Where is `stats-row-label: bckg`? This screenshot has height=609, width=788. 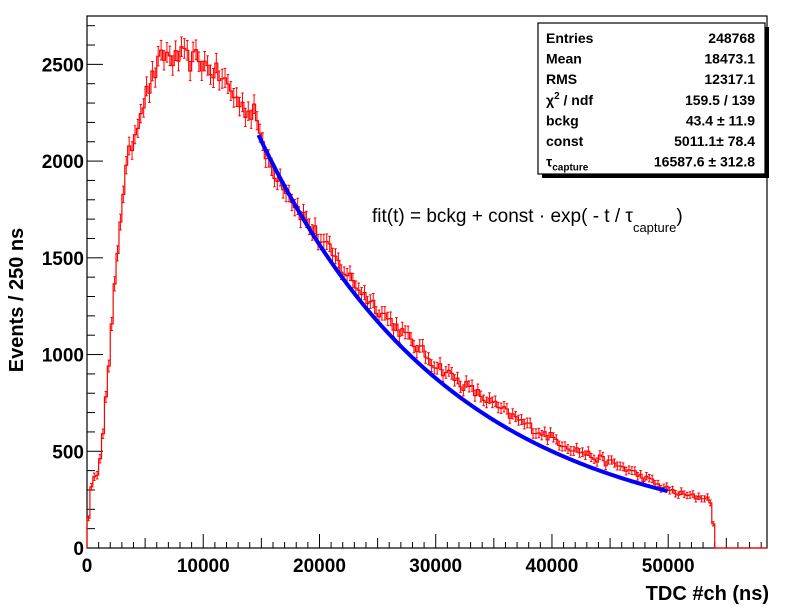 stats-row-label: bckg is located at coordinates (562, 120).